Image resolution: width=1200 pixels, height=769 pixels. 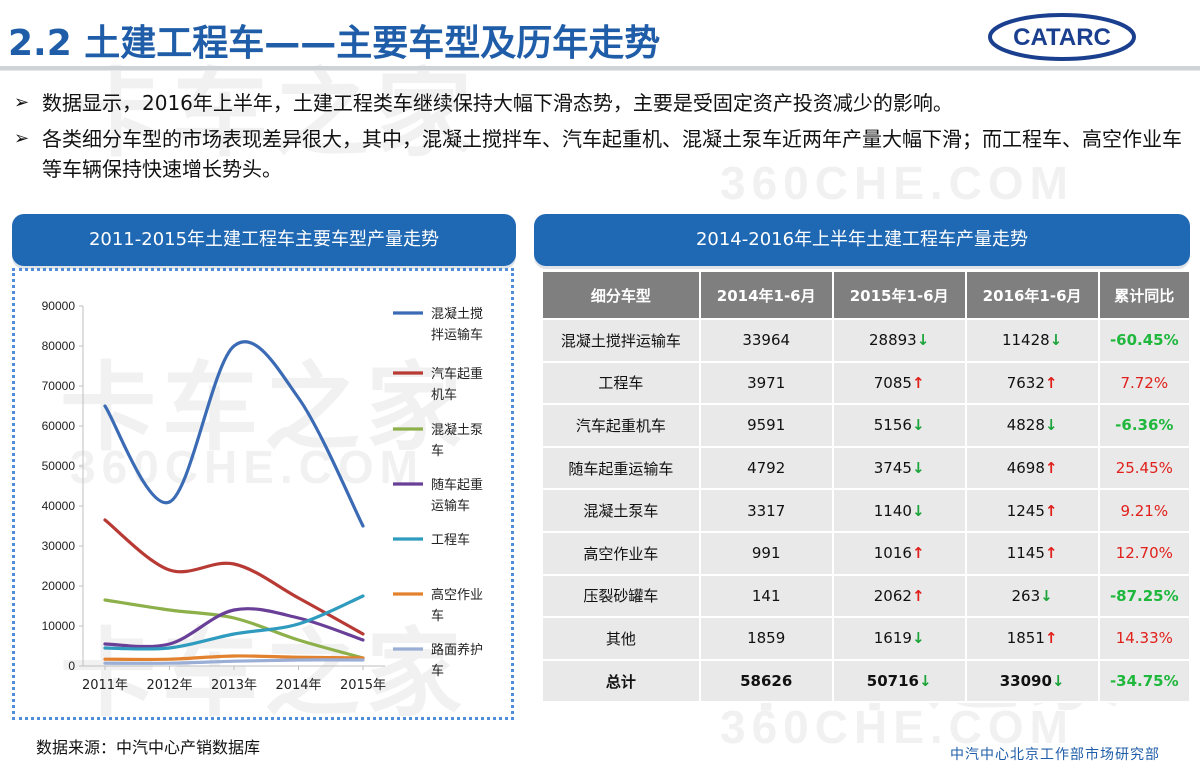 What do you see at coordinates (457, 335) in the screenshot?
I see `legend-label: 拌运输车` at bounding box center [457, 335].